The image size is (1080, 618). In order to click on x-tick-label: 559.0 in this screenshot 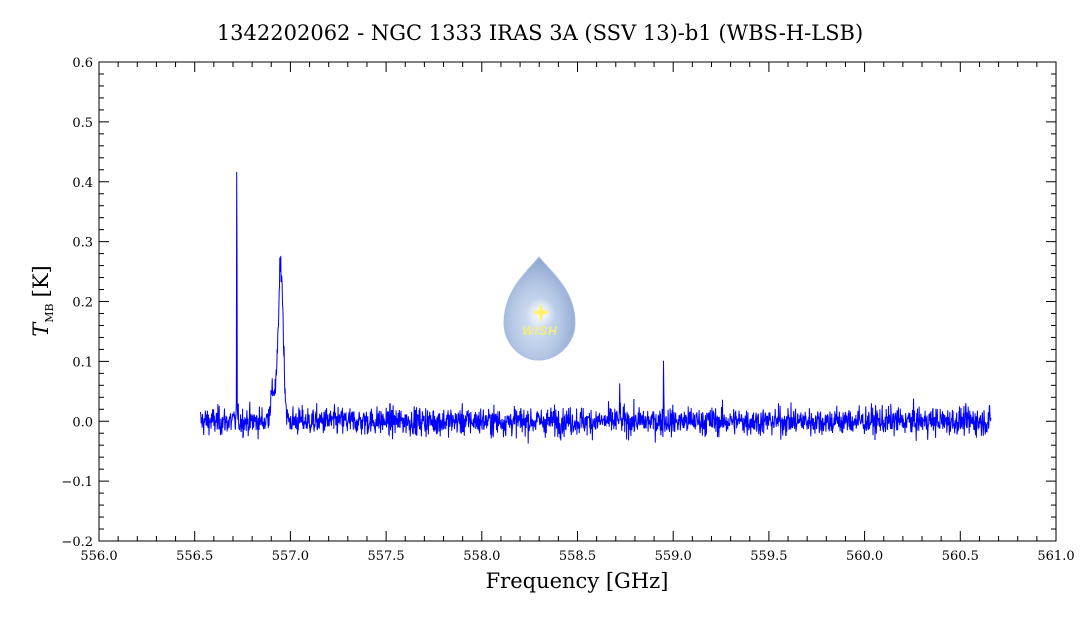, I will do `click(673, 556)`.